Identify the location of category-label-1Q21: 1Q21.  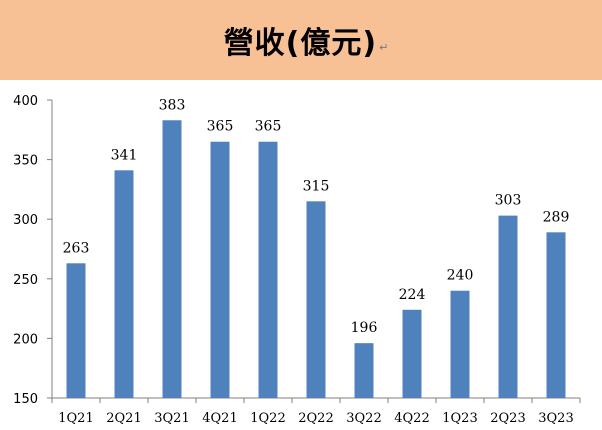
(75, 418).